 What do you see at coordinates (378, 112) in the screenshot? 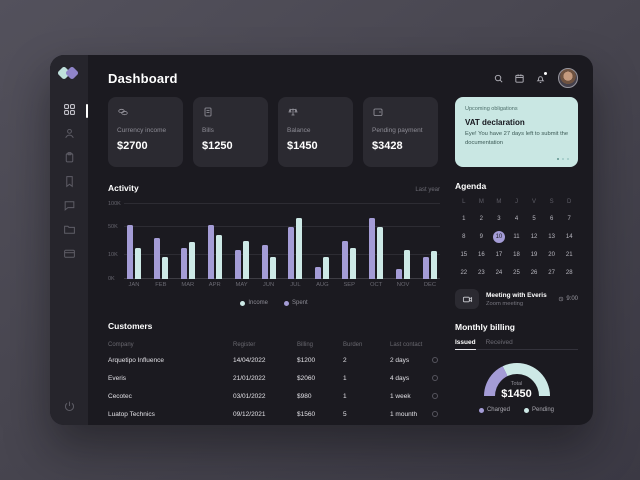
I see `wallet-icon` at bounding box center [378, 112].